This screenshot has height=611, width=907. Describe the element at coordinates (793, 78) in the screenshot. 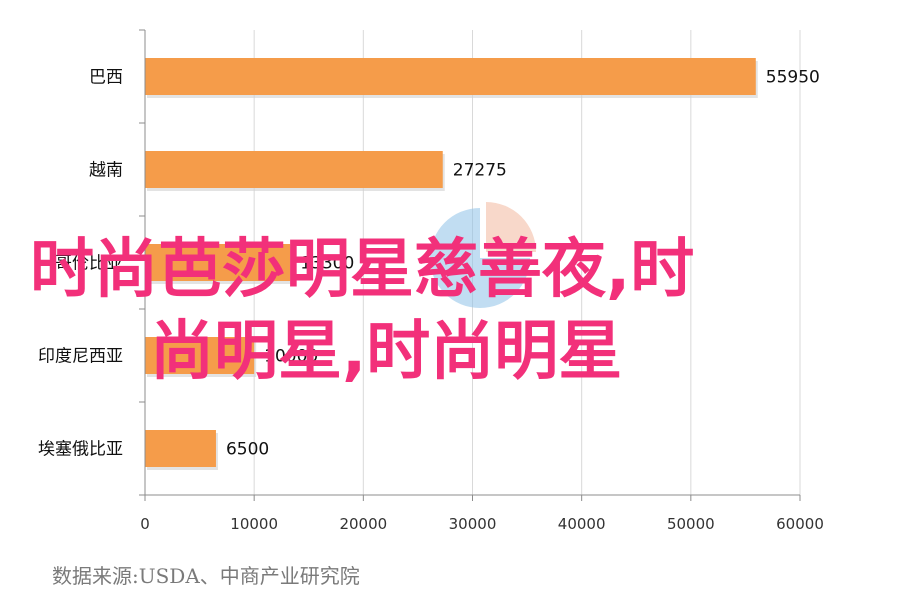

I see `data-label: 55950` at that location.